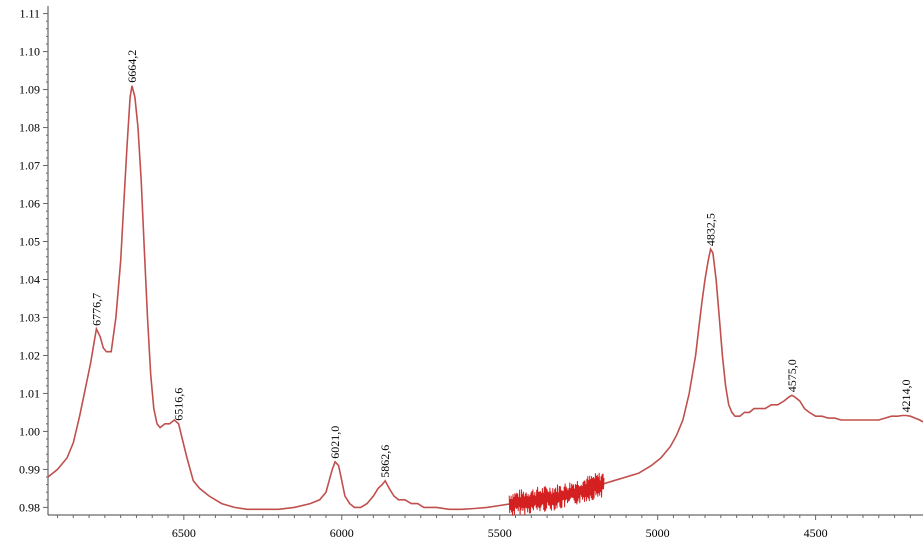  Describe the element at coordinates (335, 442) in the screenshot. I see `peak-label: 6021,0` at that location.